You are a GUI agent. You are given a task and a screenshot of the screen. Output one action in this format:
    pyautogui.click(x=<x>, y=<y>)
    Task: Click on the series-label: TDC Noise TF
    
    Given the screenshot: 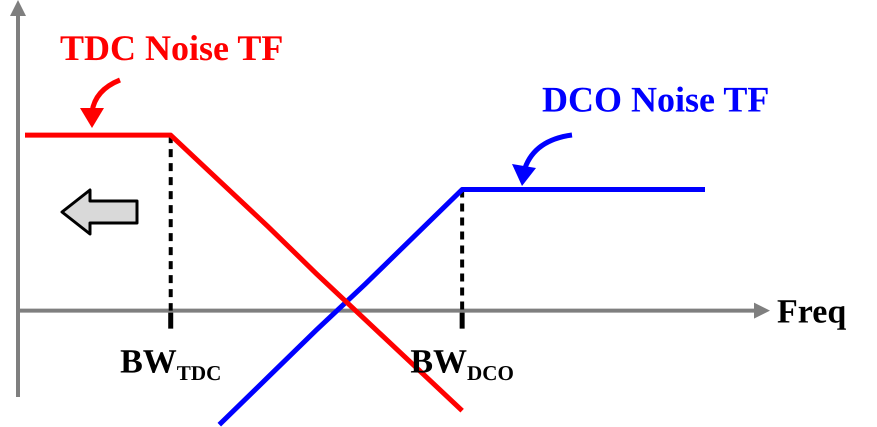 What is the action you would take?
    pyautogui.click(x=172, y=48)
    